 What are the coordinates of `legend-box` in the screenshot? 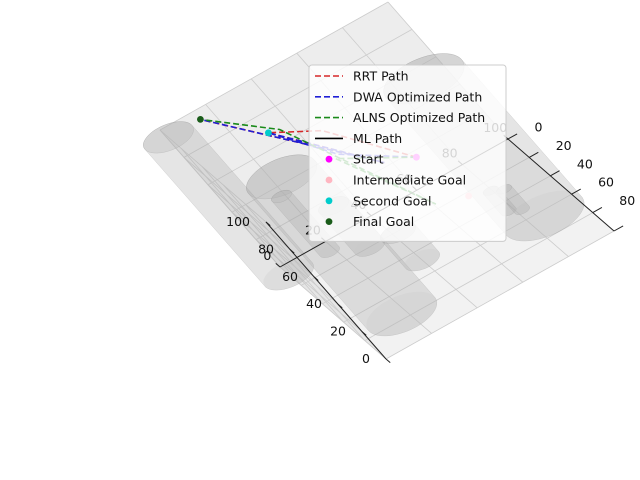 It's located at (407, 153).